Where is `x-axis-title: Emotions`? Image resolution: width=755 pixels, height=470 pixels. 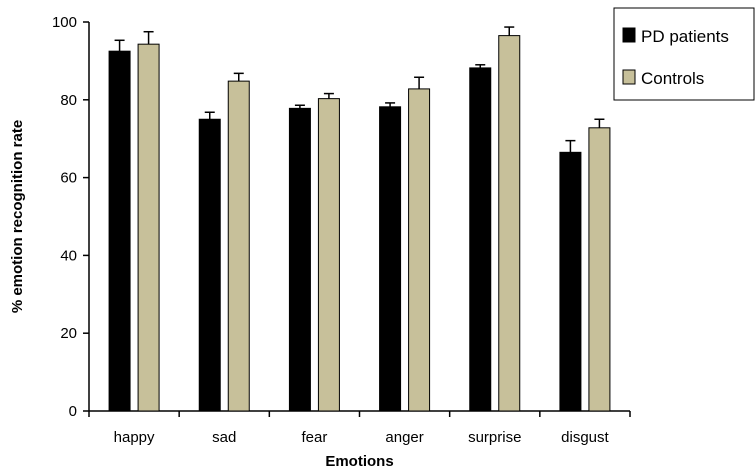 x-axis-title: Emotions is located at coordinates (359, 461).